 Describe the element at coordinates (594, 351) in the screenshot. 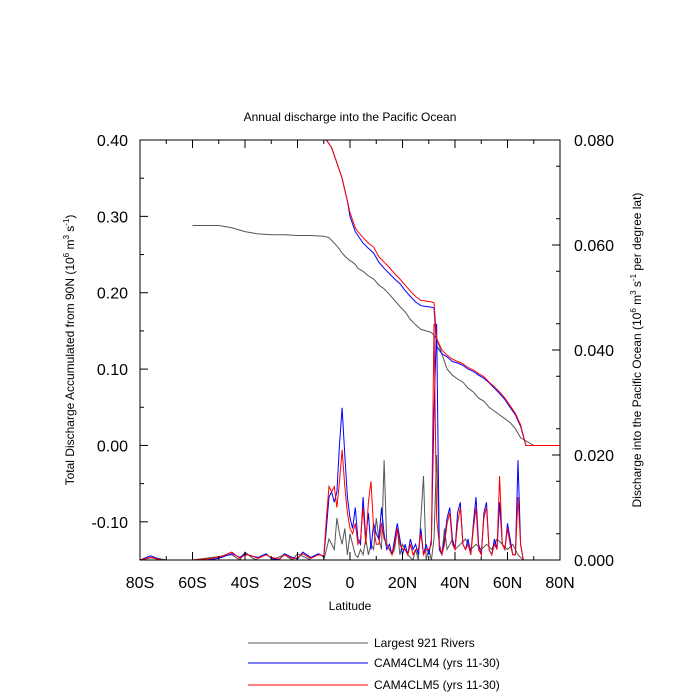

I see `y-right-tick-label: 0.040` at that location.